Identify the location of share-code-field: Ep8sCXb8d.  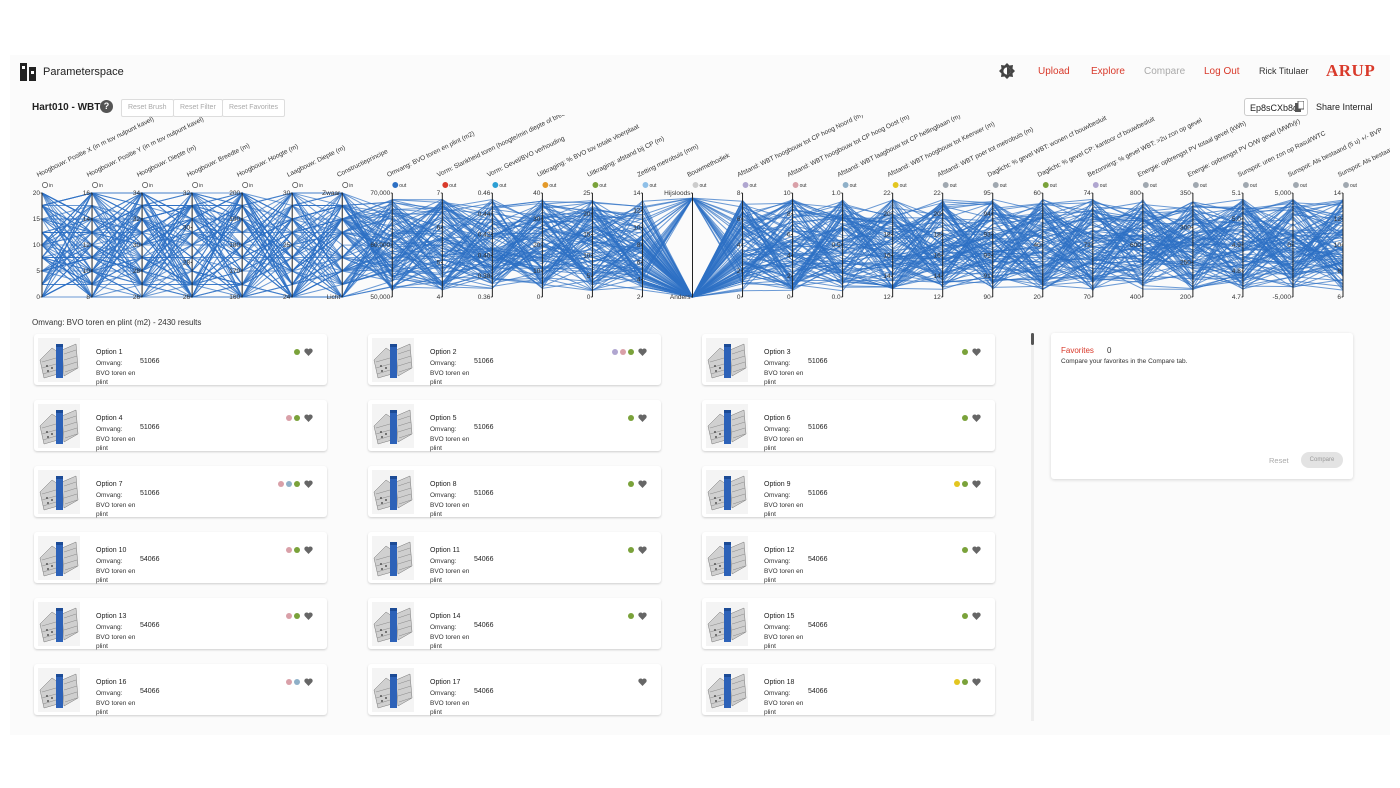
(1276, 107).